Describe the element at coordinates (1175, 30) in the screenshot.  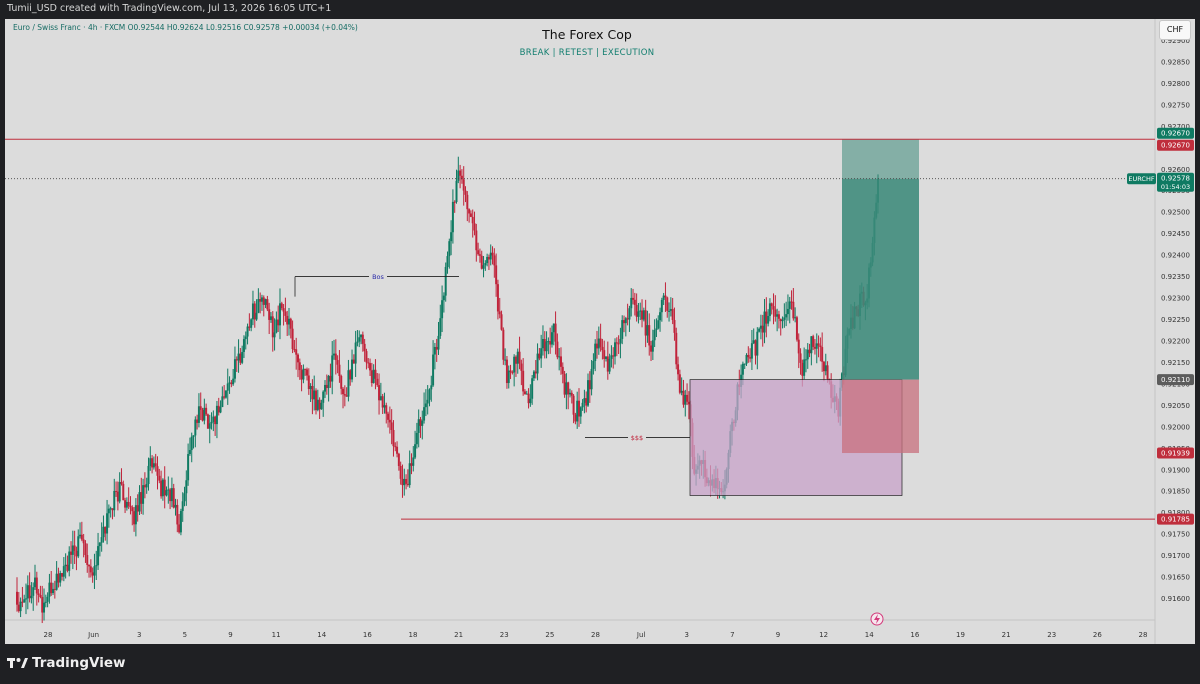
I see `currency-button: CHF` at that location.